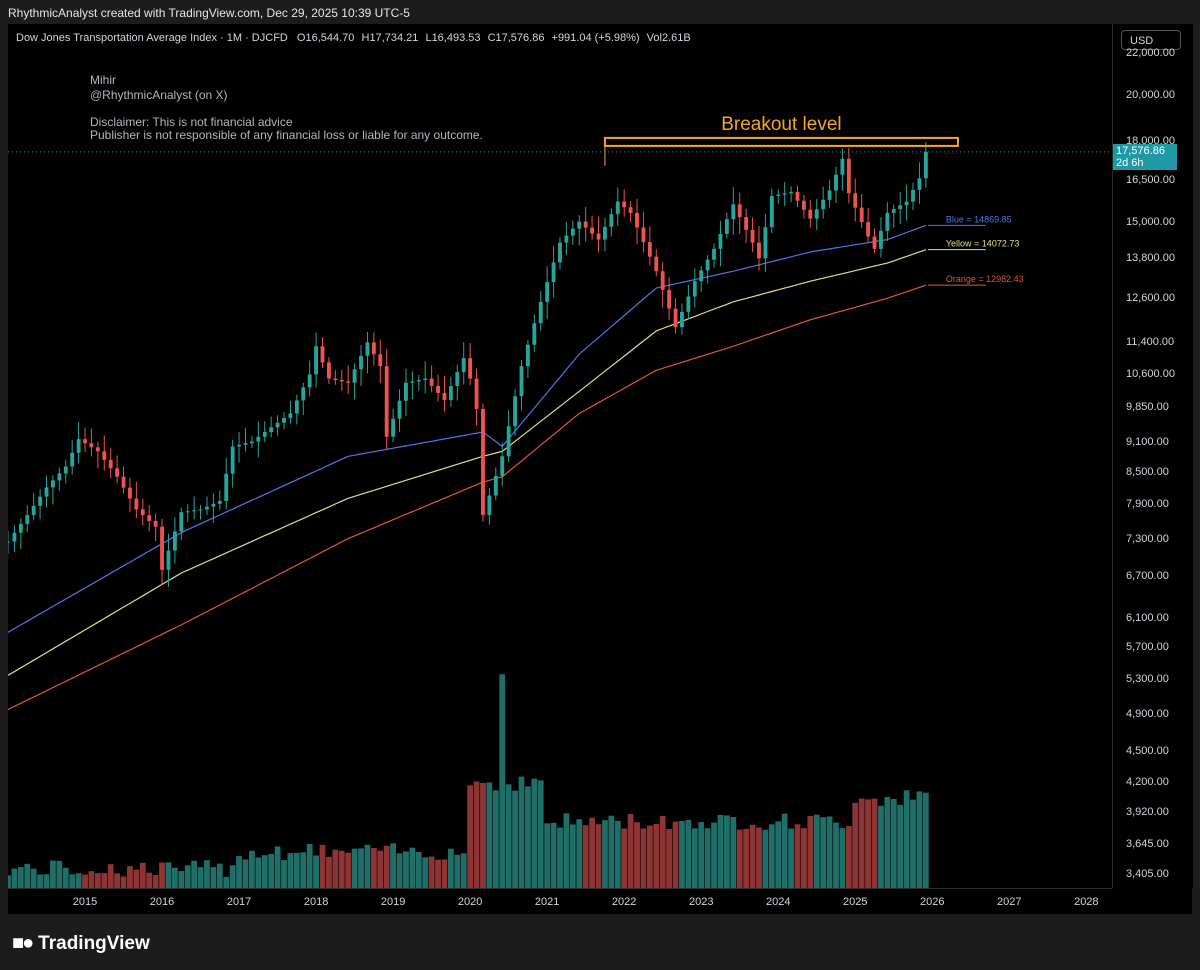 Image resolution: width=1200 pixels, height=970 pixels. What do you see at coordinates (1147, 714) in the screenshot?
I see `price-tick-label: 4,900.00` at bounding box center [1147, 714].